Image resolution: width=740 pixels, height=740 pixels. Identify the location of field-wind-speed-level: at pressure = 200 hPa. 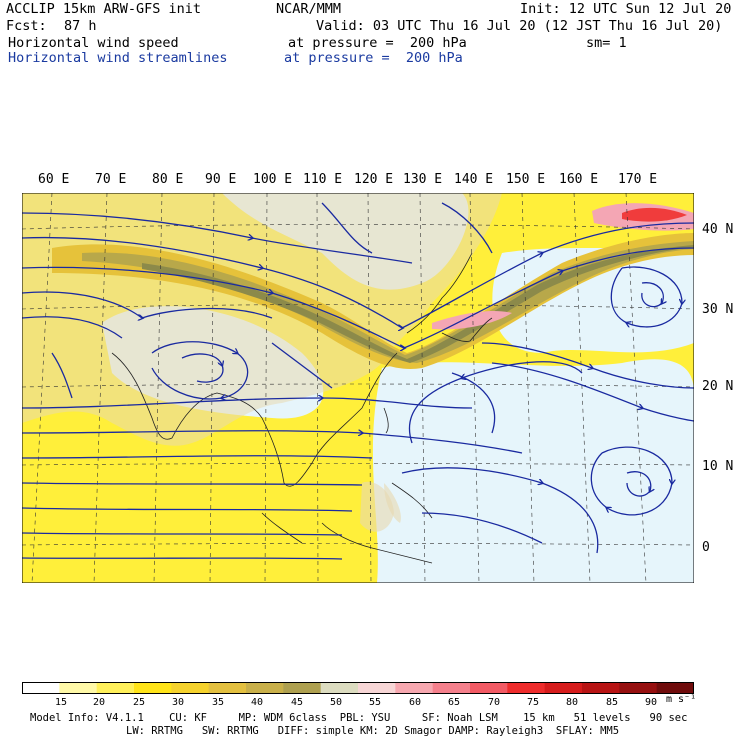
(377, 43).